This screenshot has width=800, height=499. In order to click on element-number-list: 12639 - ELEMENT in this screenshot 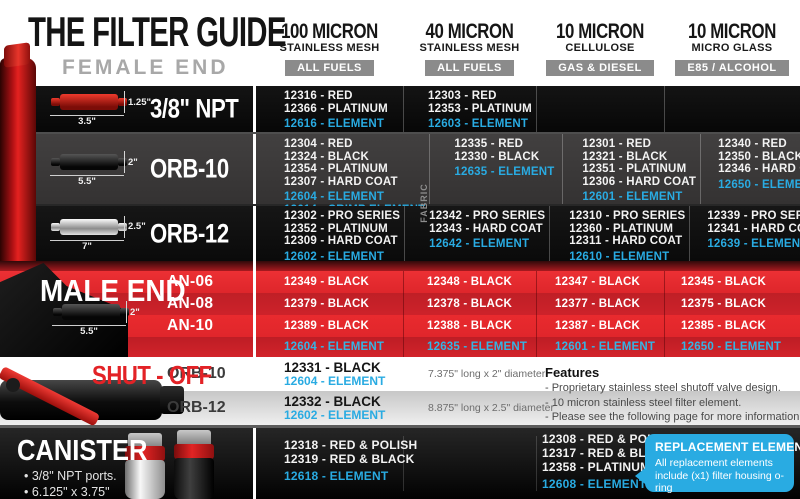, I will do `click(753, 244)`.